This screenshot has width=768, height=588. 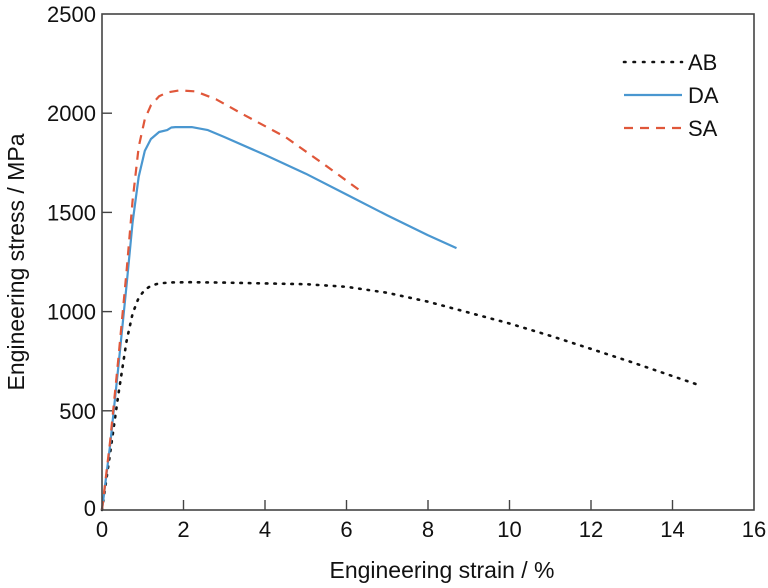 I want to click on y-axis-title: Engineering stress / MPa, so click(x=16, y=261).